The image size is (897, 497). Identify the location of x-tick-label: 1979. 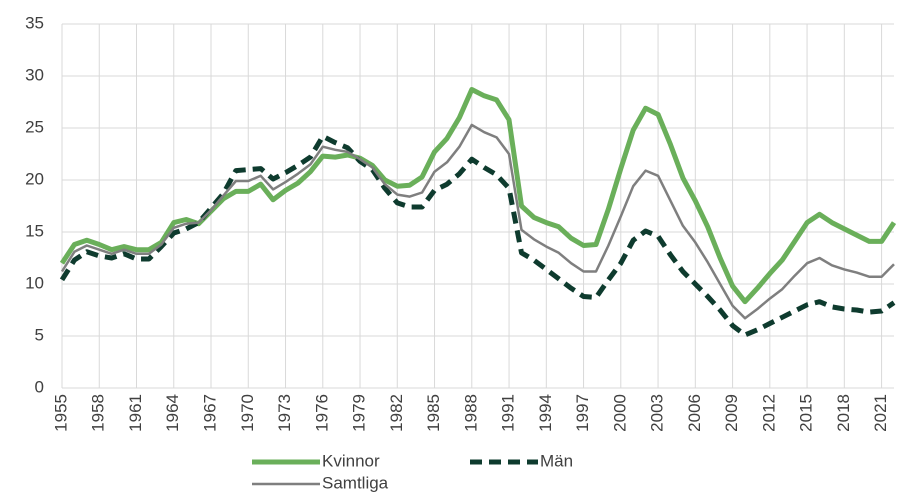
(359, 413).